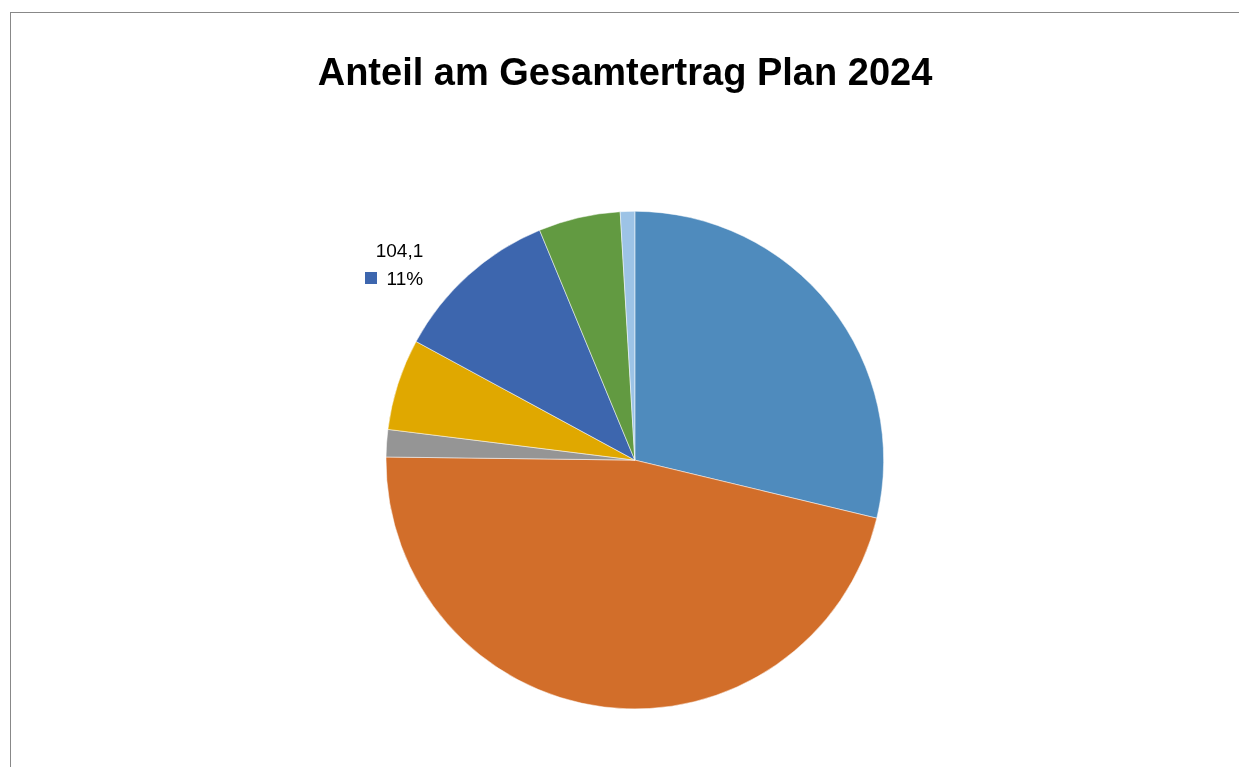 Image resolution: width=1239 pixels, height=767 pixels. What do you see at coordinates (625, 72) in the screenshot?
I see `chart-title: Anteil am Gesamtertrag Plan 2024` at bounding box center [625, 72].